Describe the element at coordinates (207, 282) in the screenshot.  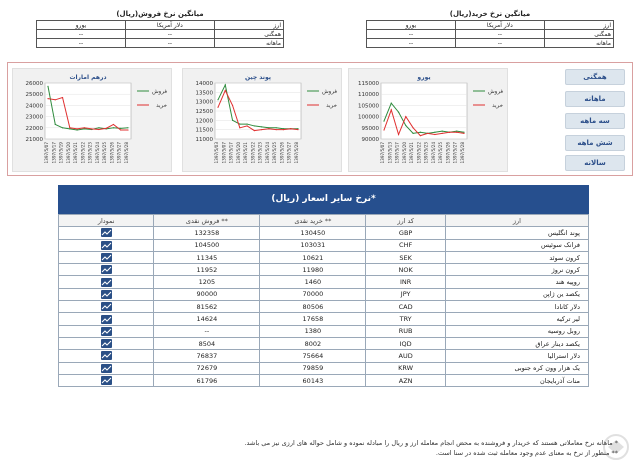
I see `rate-sell: 1205` at that location.